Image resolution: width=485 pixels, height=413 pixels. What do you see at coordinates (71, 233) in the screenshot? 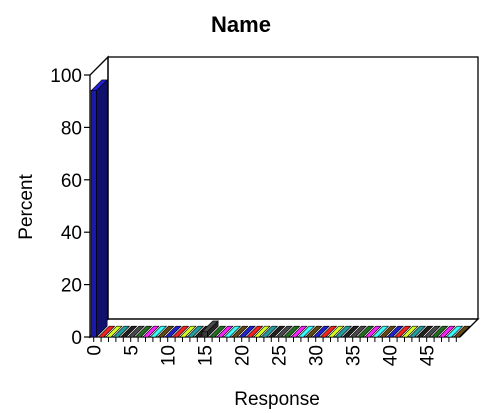
I see `y-tick-label: 40` at bounding box center [71, 233].